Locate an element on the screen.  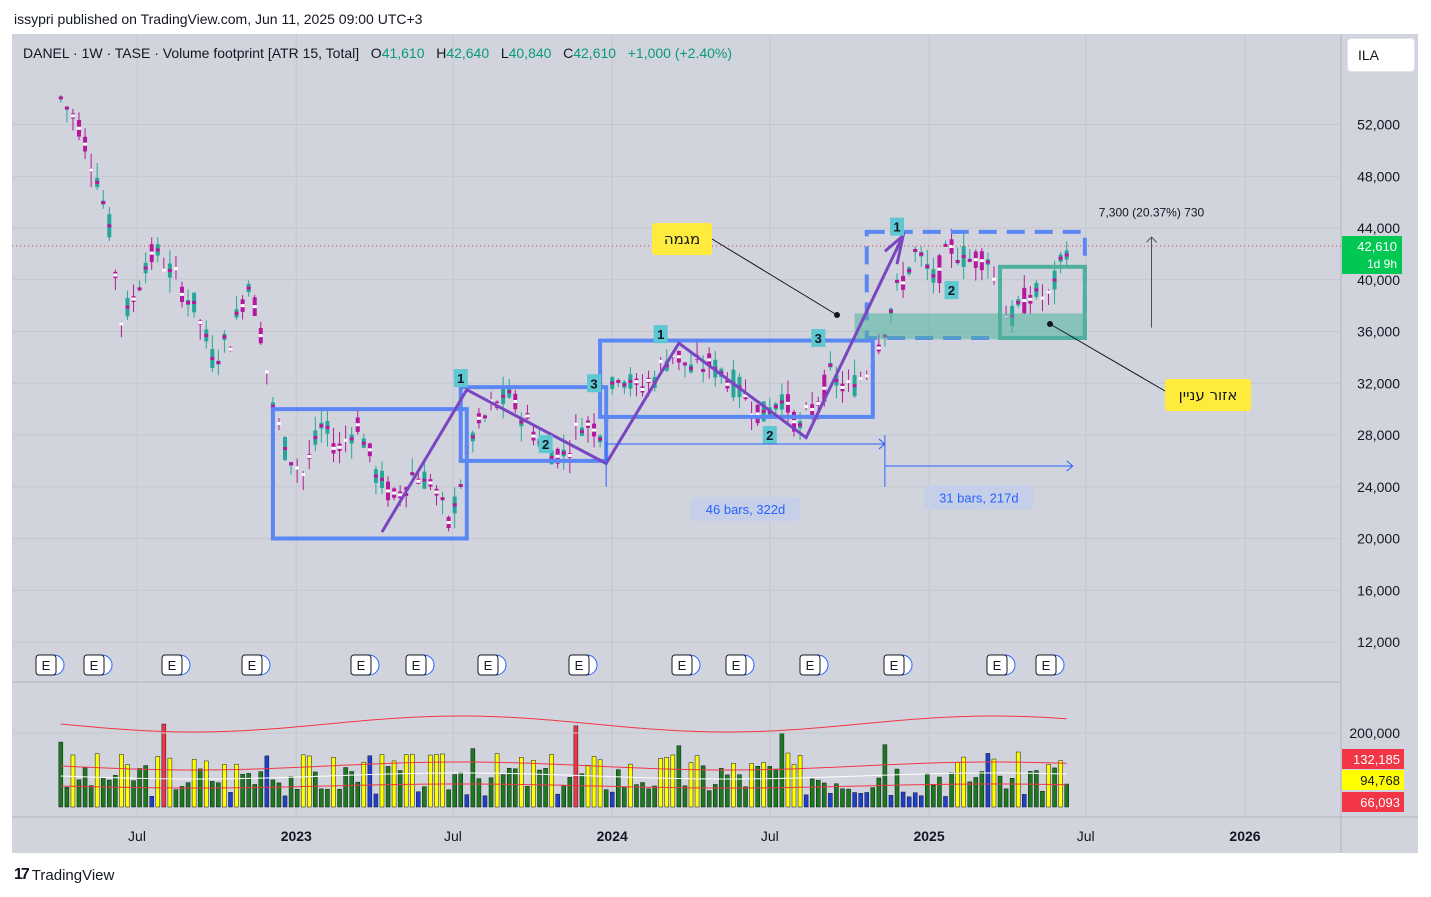
y-tick-label: 48,000 is located at coordinates (1378, 176).